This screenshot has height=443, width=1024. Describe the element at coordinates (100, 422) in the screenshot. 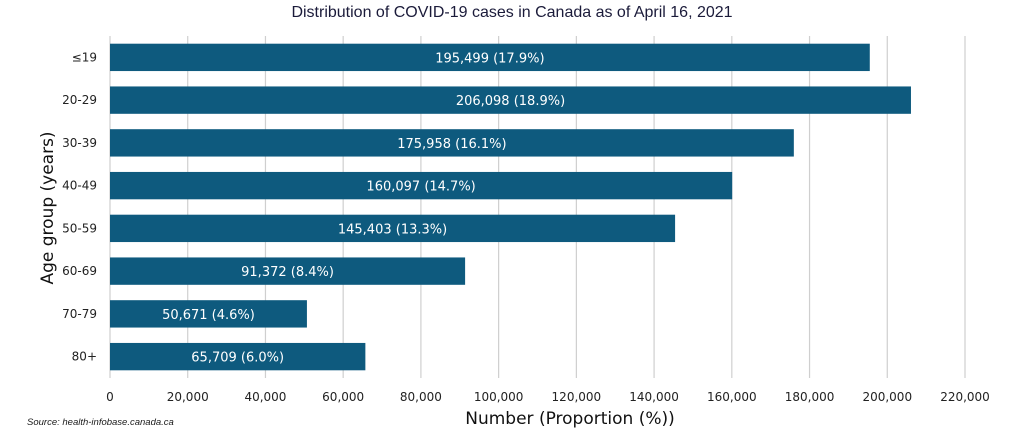

I see `source-note: Source: health-infobase.canada.ca` at that location.